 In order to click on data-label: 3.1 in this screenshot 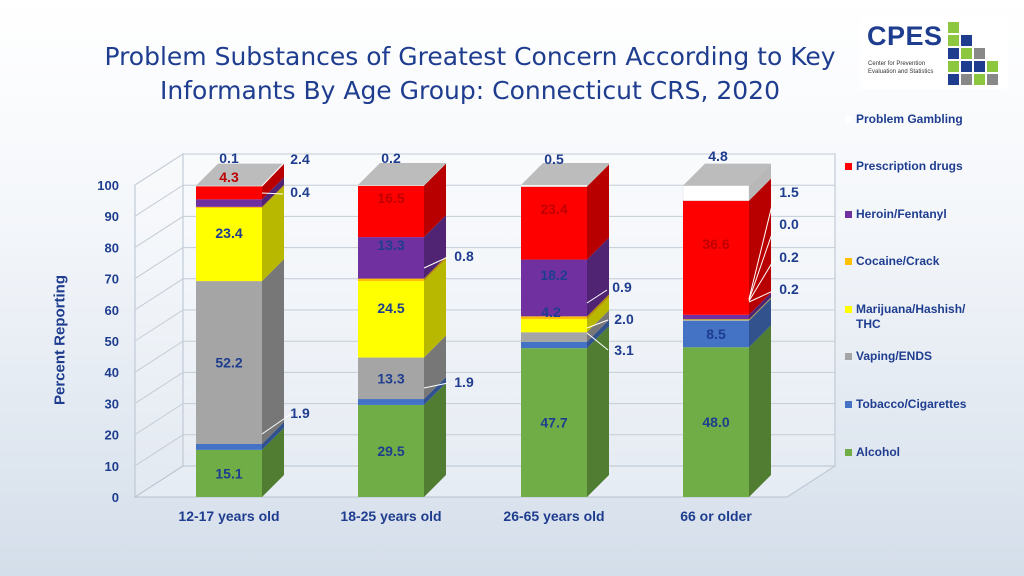, I will do `click(624, 350)`.